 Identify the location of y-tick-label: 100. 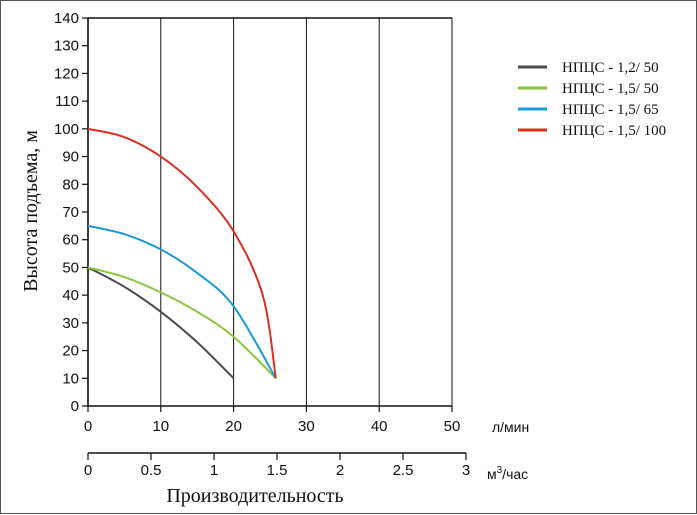
(66, 129).